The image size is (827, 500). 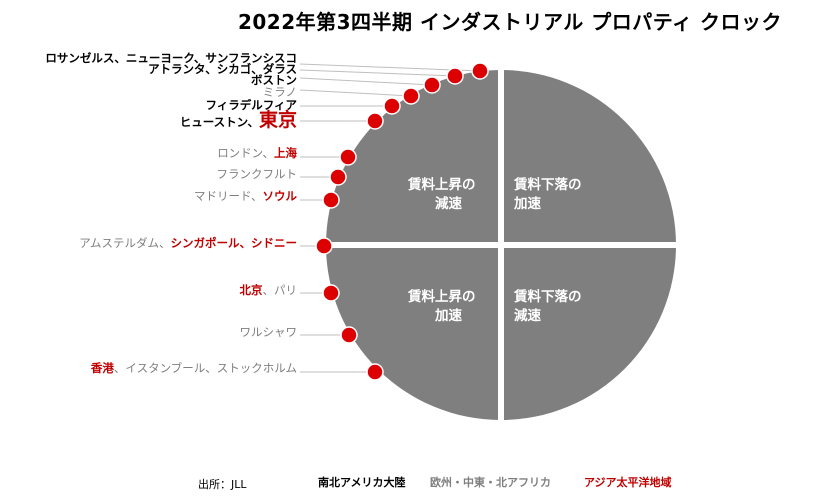 What do you see at coordinates (442, 307) in the screenshot?
I see `quadrant-bottom-left-label: 賃料上昇の 加速` at bounding box center [442, 307].